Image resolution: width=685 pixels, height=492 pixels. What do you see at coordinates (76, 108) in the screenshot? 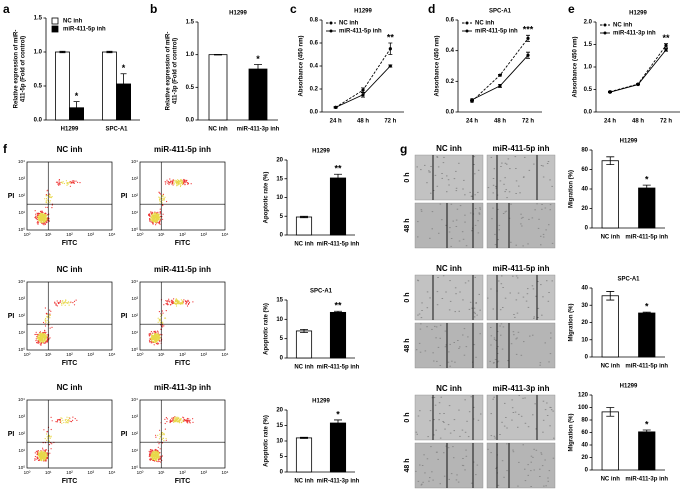
I see `error-bar` at bounding box center [76, 108].